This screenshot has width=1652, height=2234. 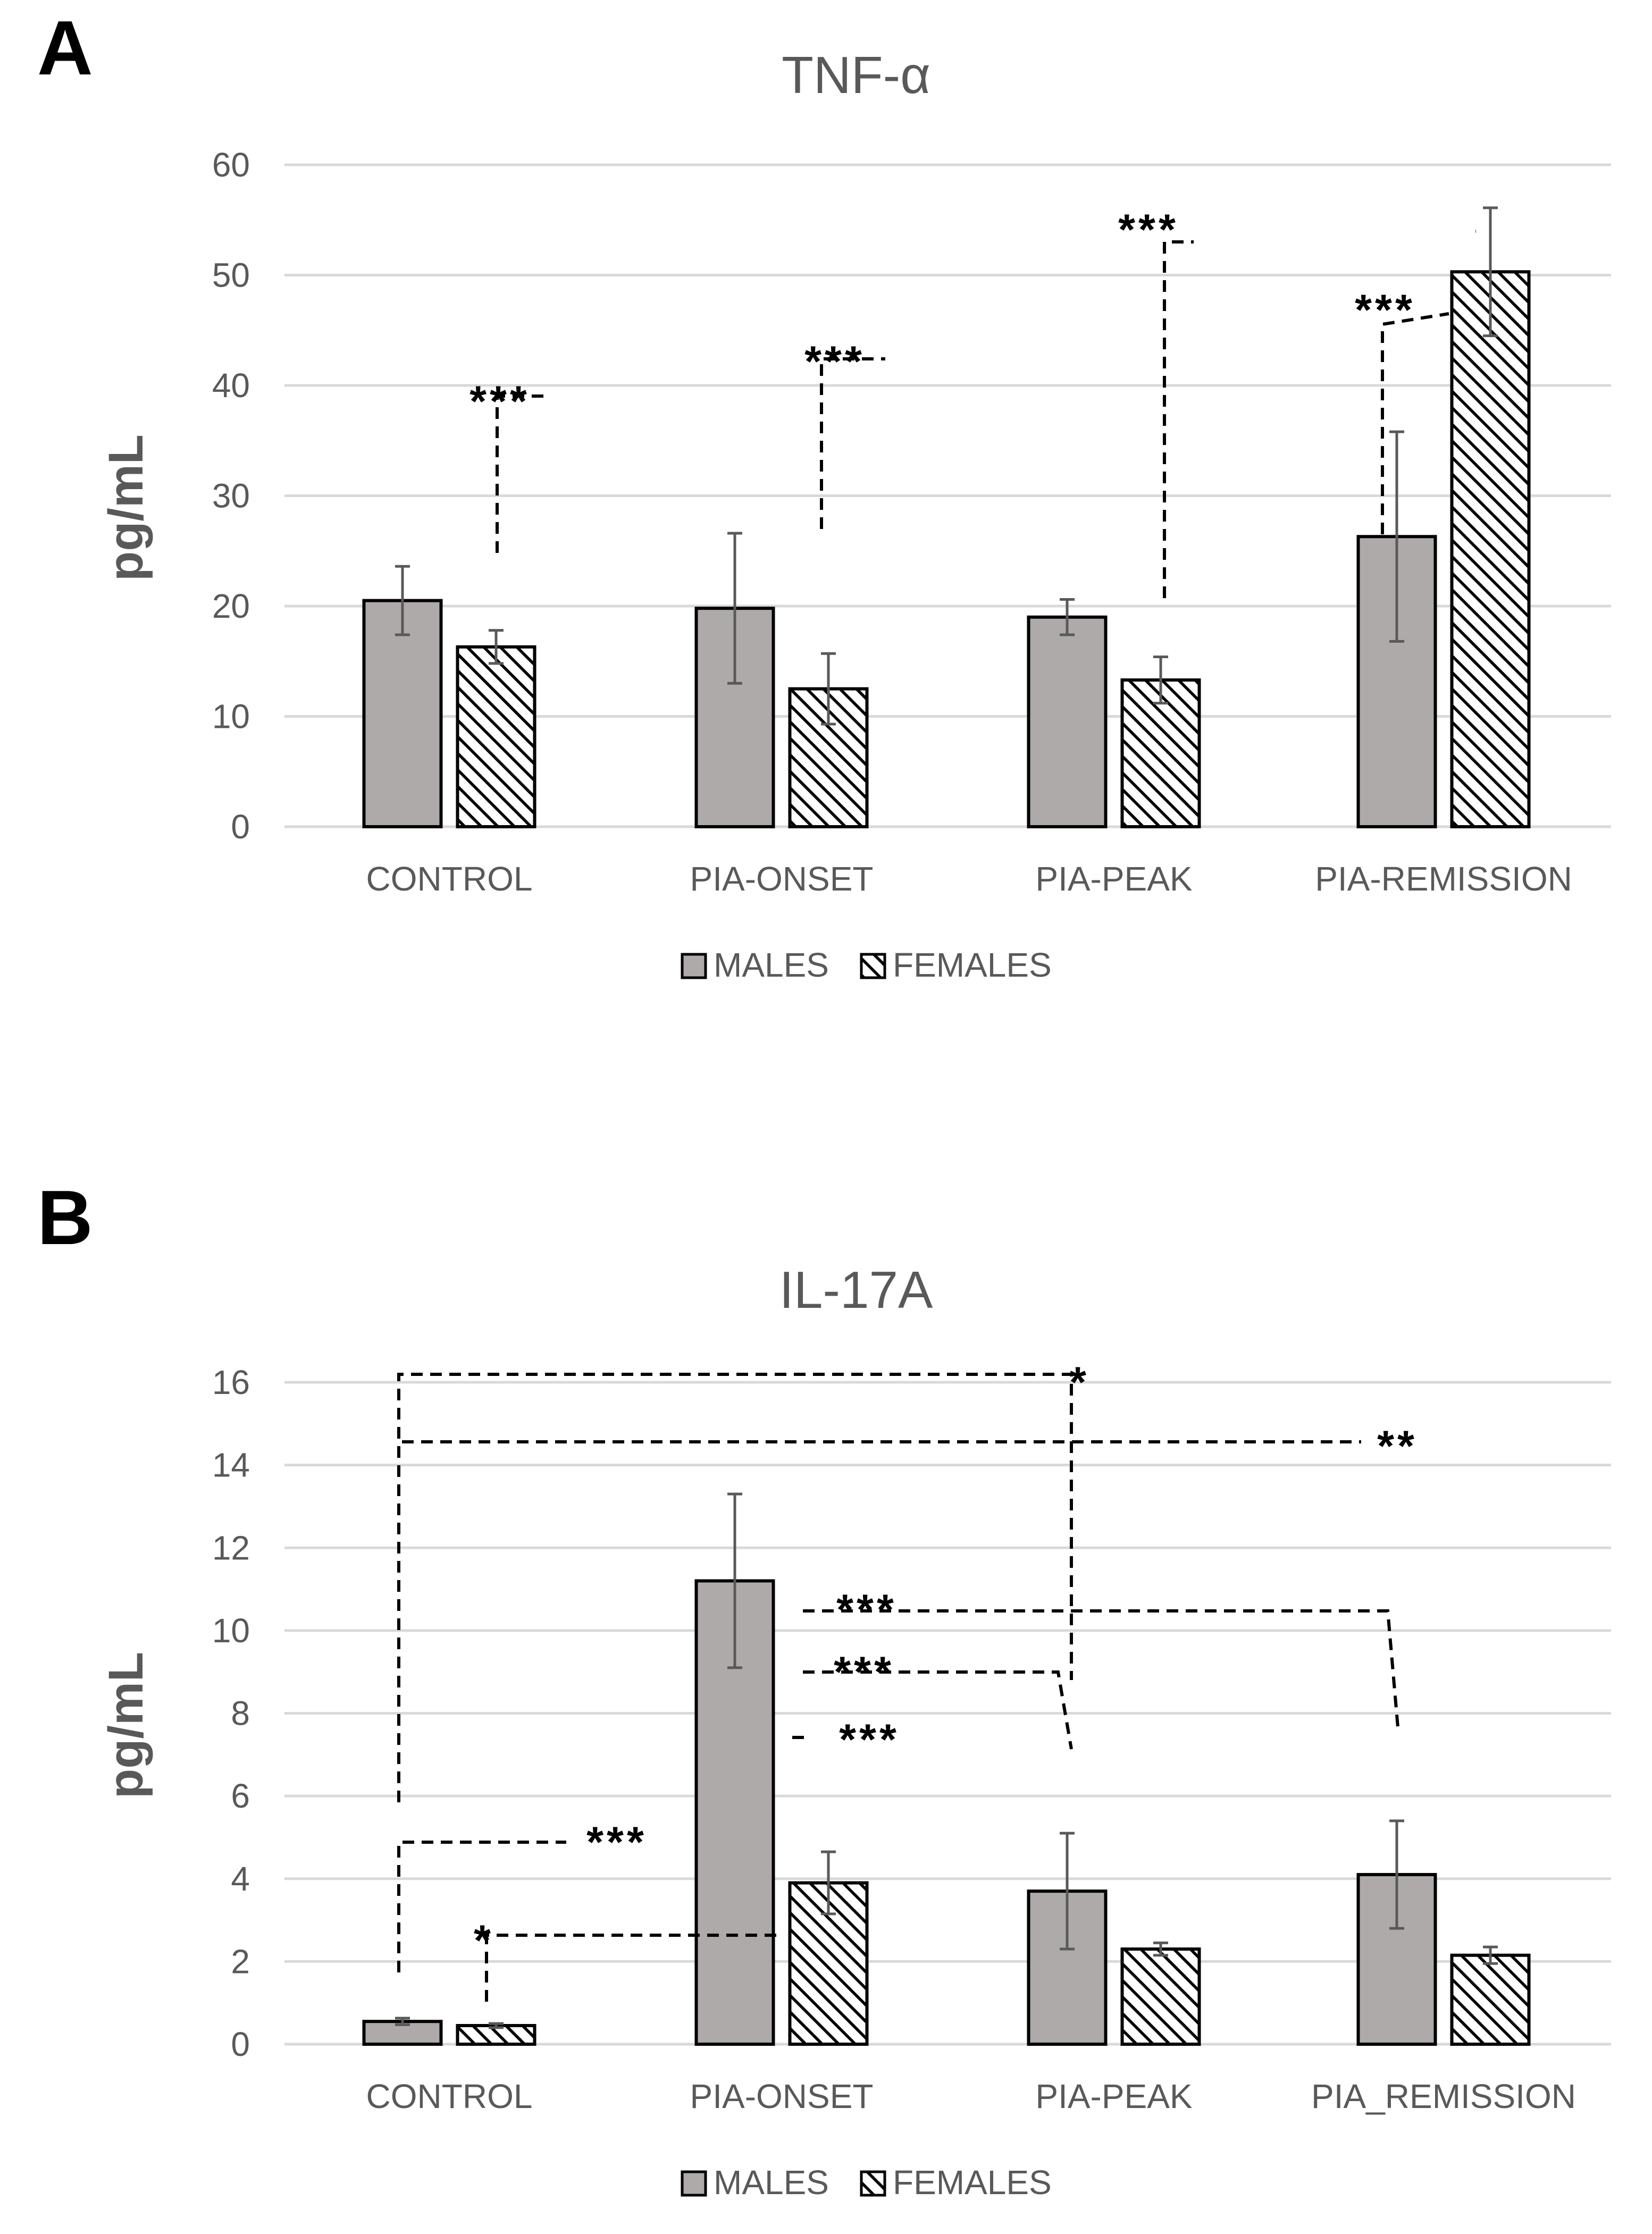 What do you see at coordinates (65, 48) in the screenshot?
I see `panel-letter-a: A` at bounding box center [65, 48].